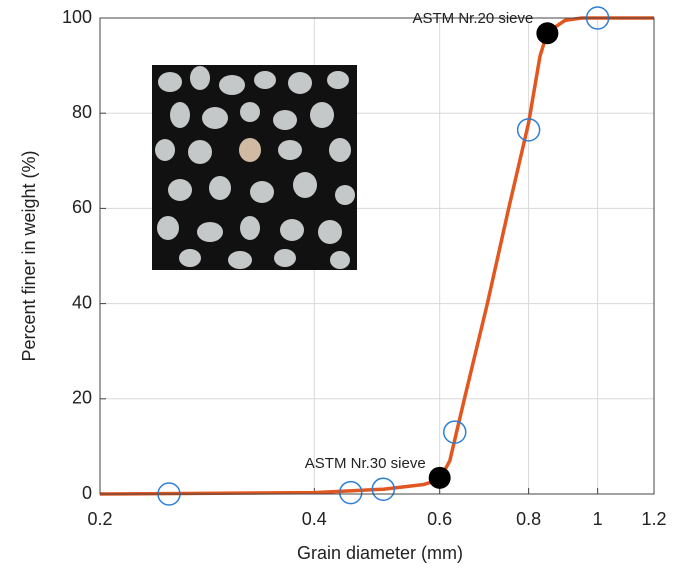  I want to click on y-tick-label: 60, so click(82, 207).